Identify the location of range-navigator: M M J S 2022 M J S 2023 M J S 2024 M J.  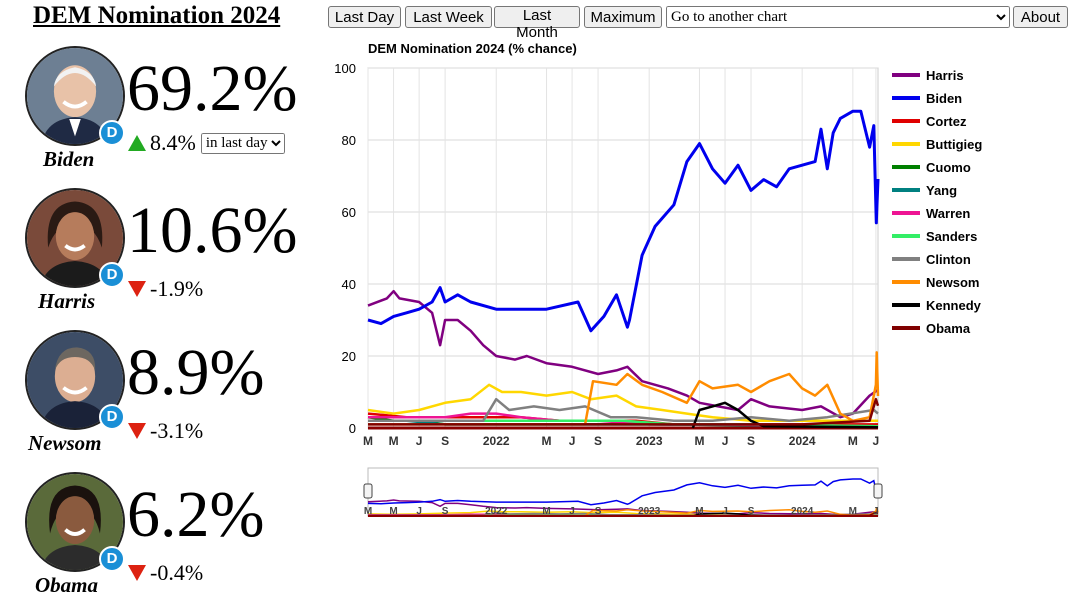
(623, 492).